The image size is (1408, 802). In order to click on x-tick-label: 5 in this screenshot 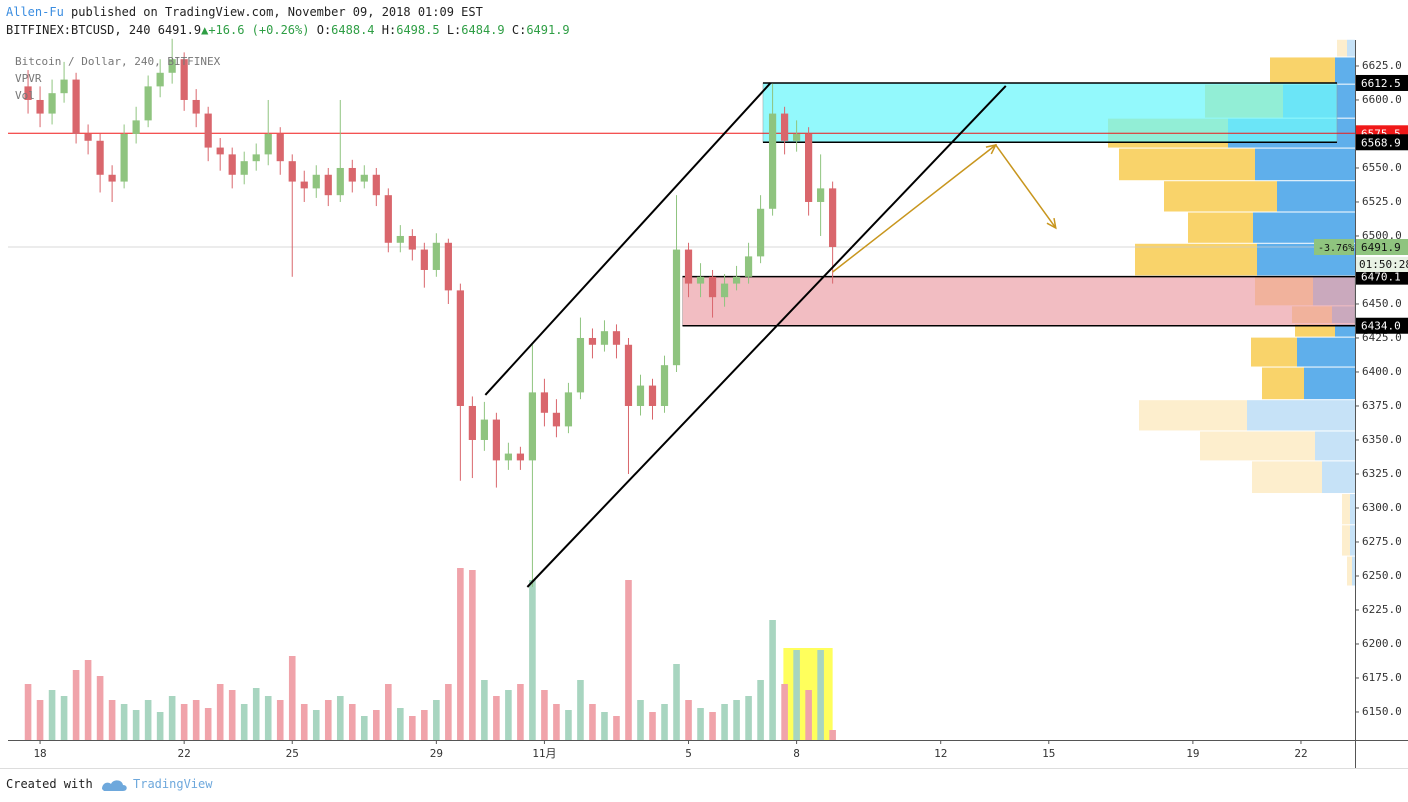, I will do `click(688, 753)`.